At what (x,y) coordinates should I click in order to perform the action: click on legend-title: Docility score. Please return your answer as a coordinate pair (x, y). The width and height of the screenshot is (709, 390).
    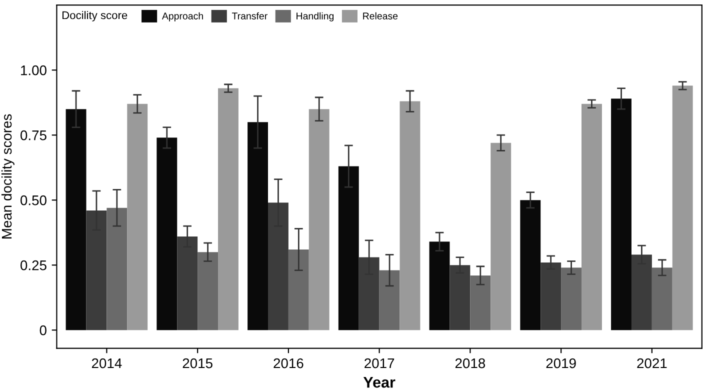
    Looking at the image, I should click on (95, 16).